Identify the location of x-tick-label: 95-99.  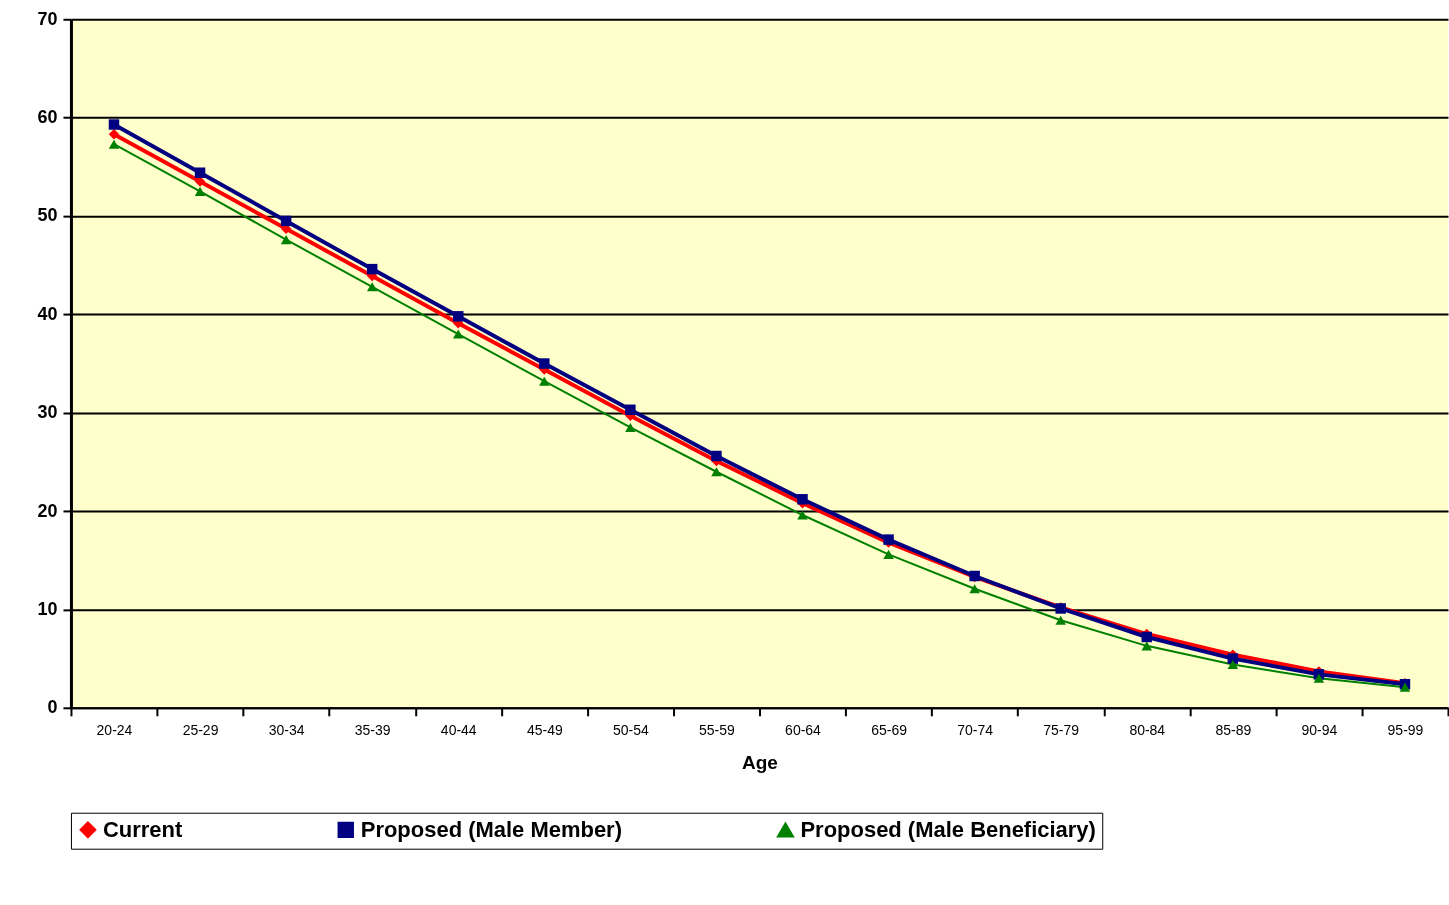
(1405, 730).